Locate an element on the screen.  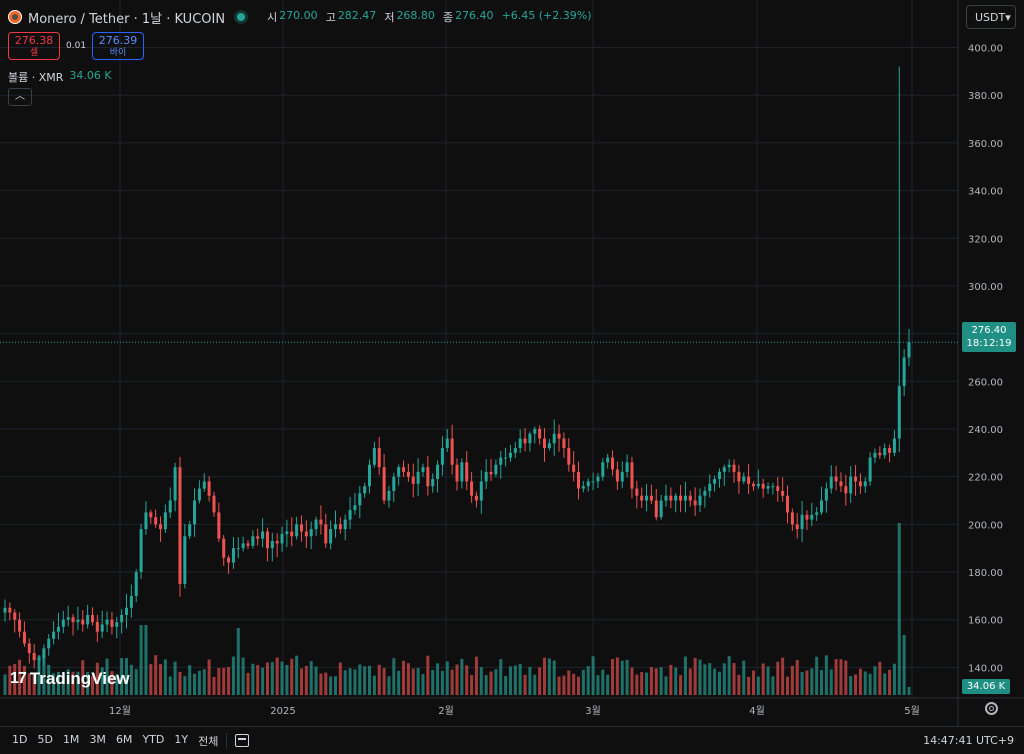
clock: 14:47:41 UTC+9 is located at coordinates (968, 740).